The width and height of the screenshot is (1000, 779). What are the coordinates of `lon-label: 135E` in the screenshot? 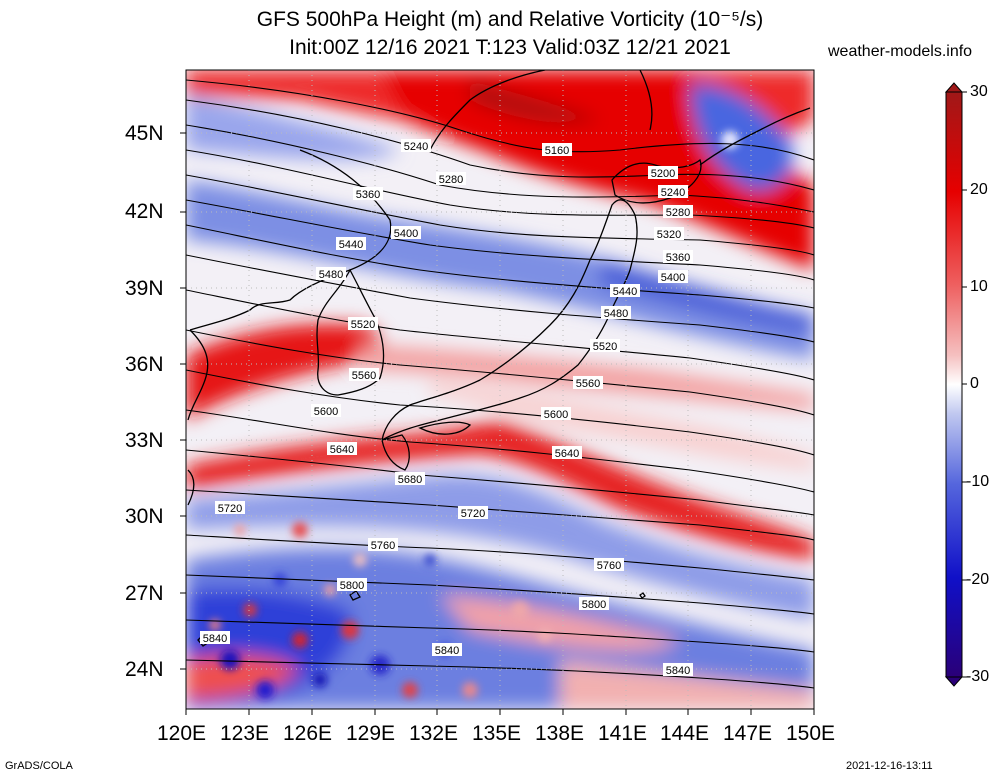 It's located at (497, 733).